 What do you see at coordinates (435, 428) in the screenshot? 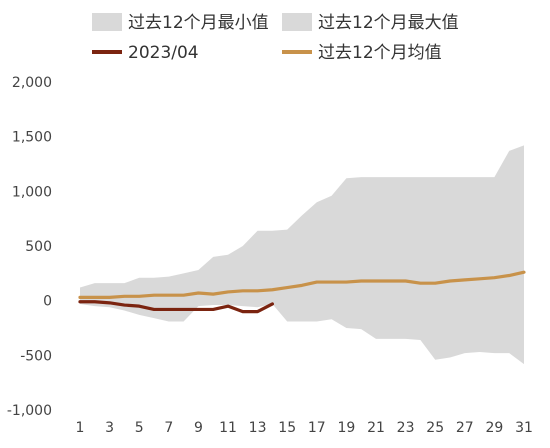
I see `x-tick-label: 25` at bounding box center [435, 428].